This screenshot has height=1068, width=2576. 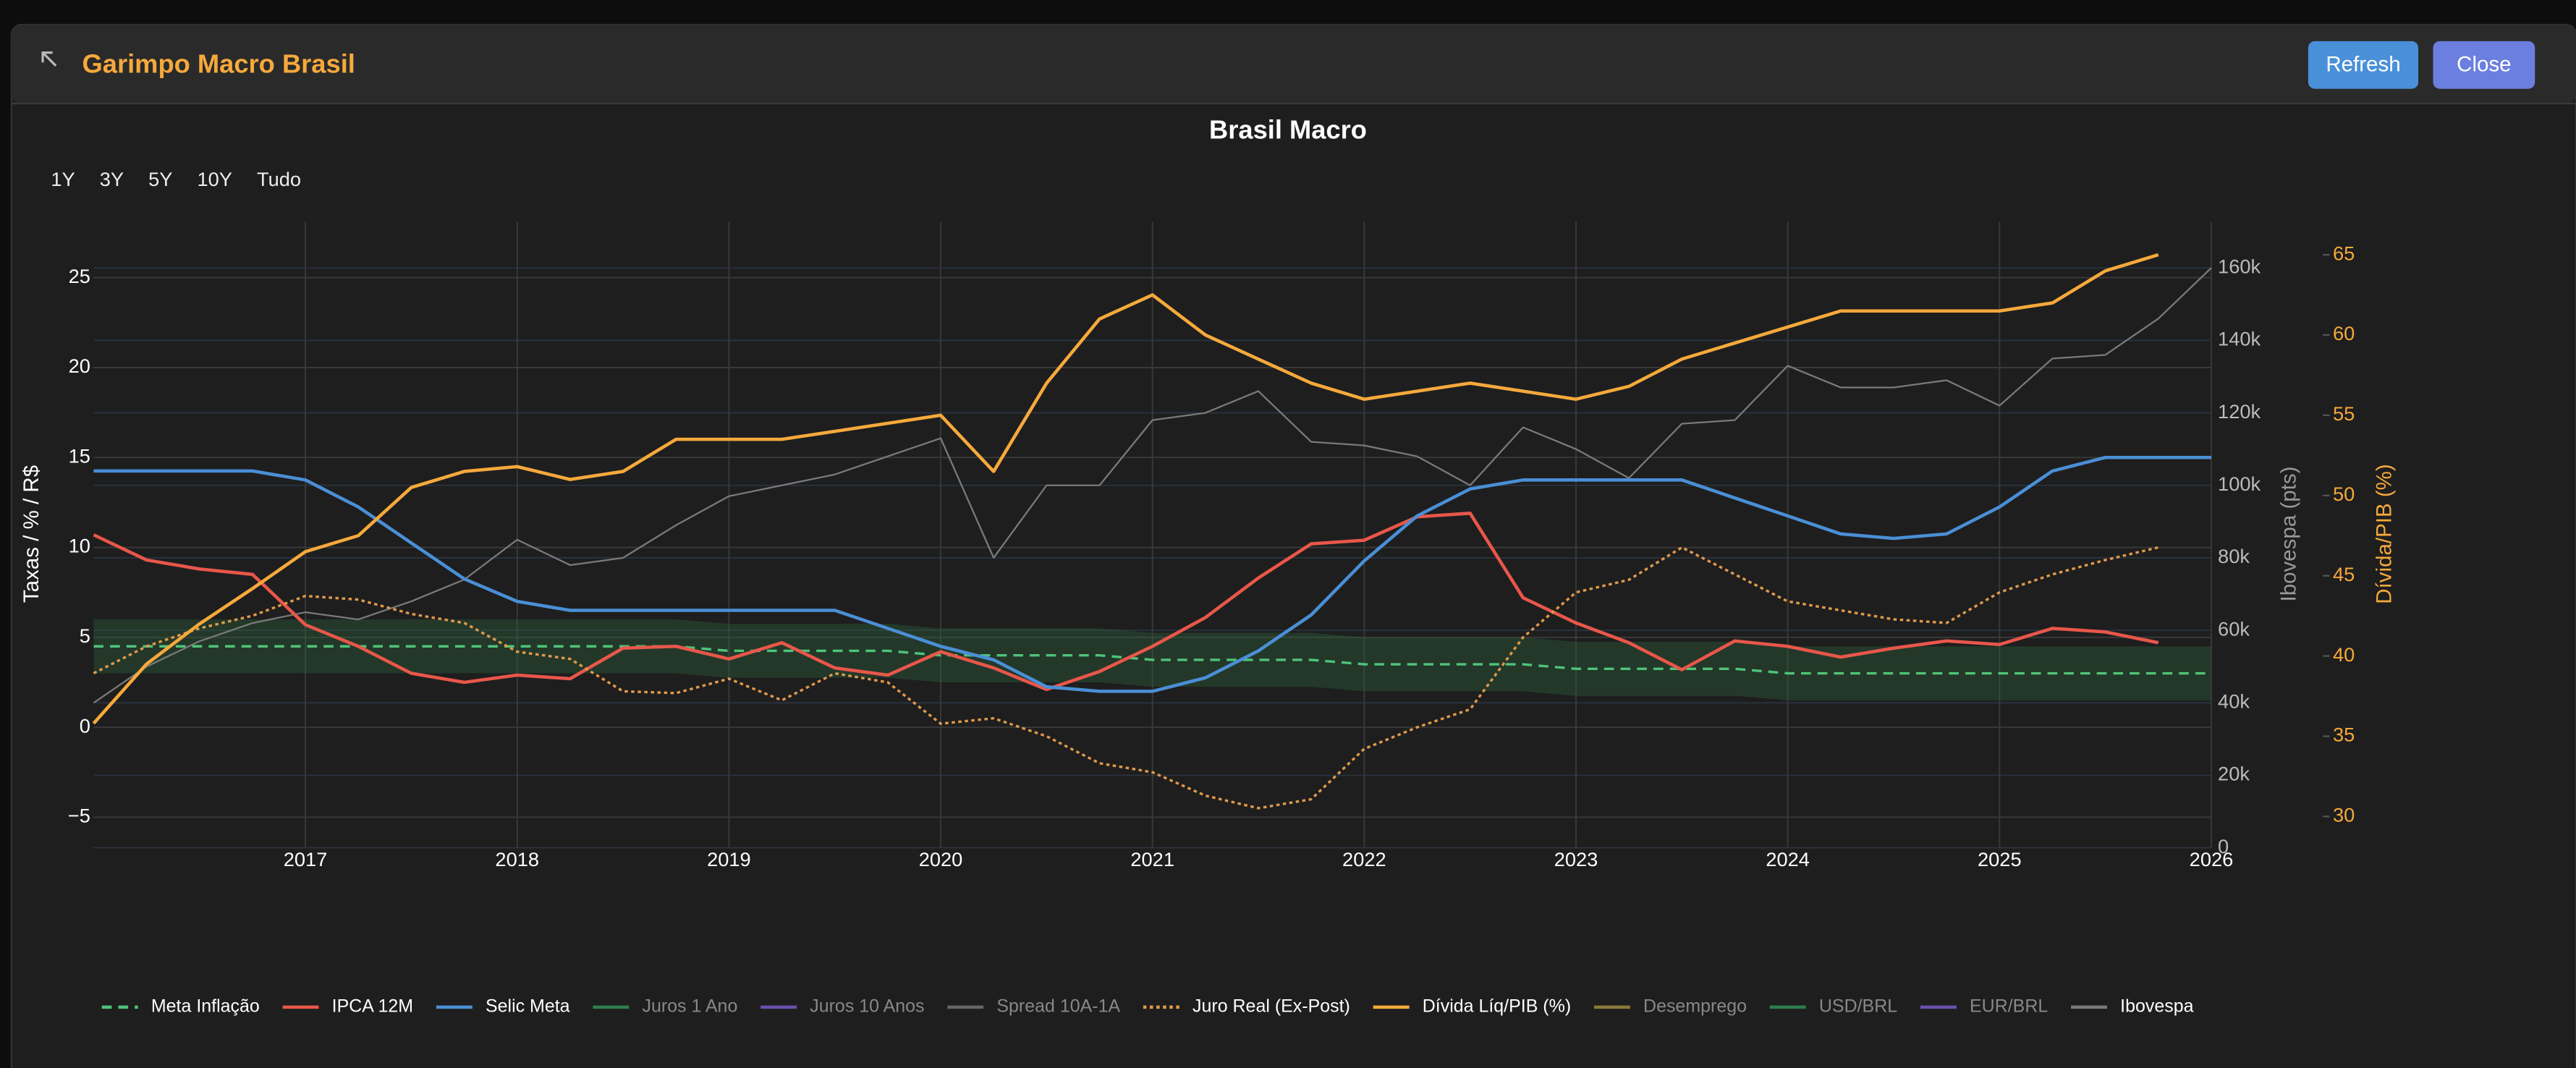 I want to click on y2-tick-label: 60k, so click(x=2234, y=629).